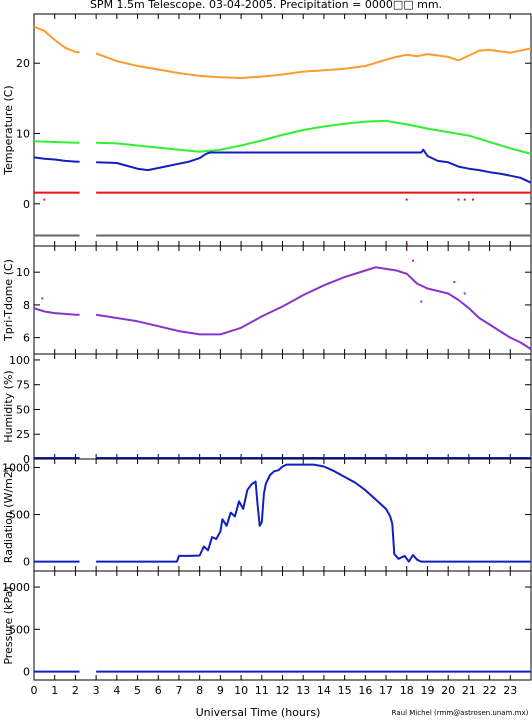 The height and width of the screenshot is (723, 532). Describe the element at coordinates (324, 690) in the screenshot. I see `x-tick-label: 14` at that location.